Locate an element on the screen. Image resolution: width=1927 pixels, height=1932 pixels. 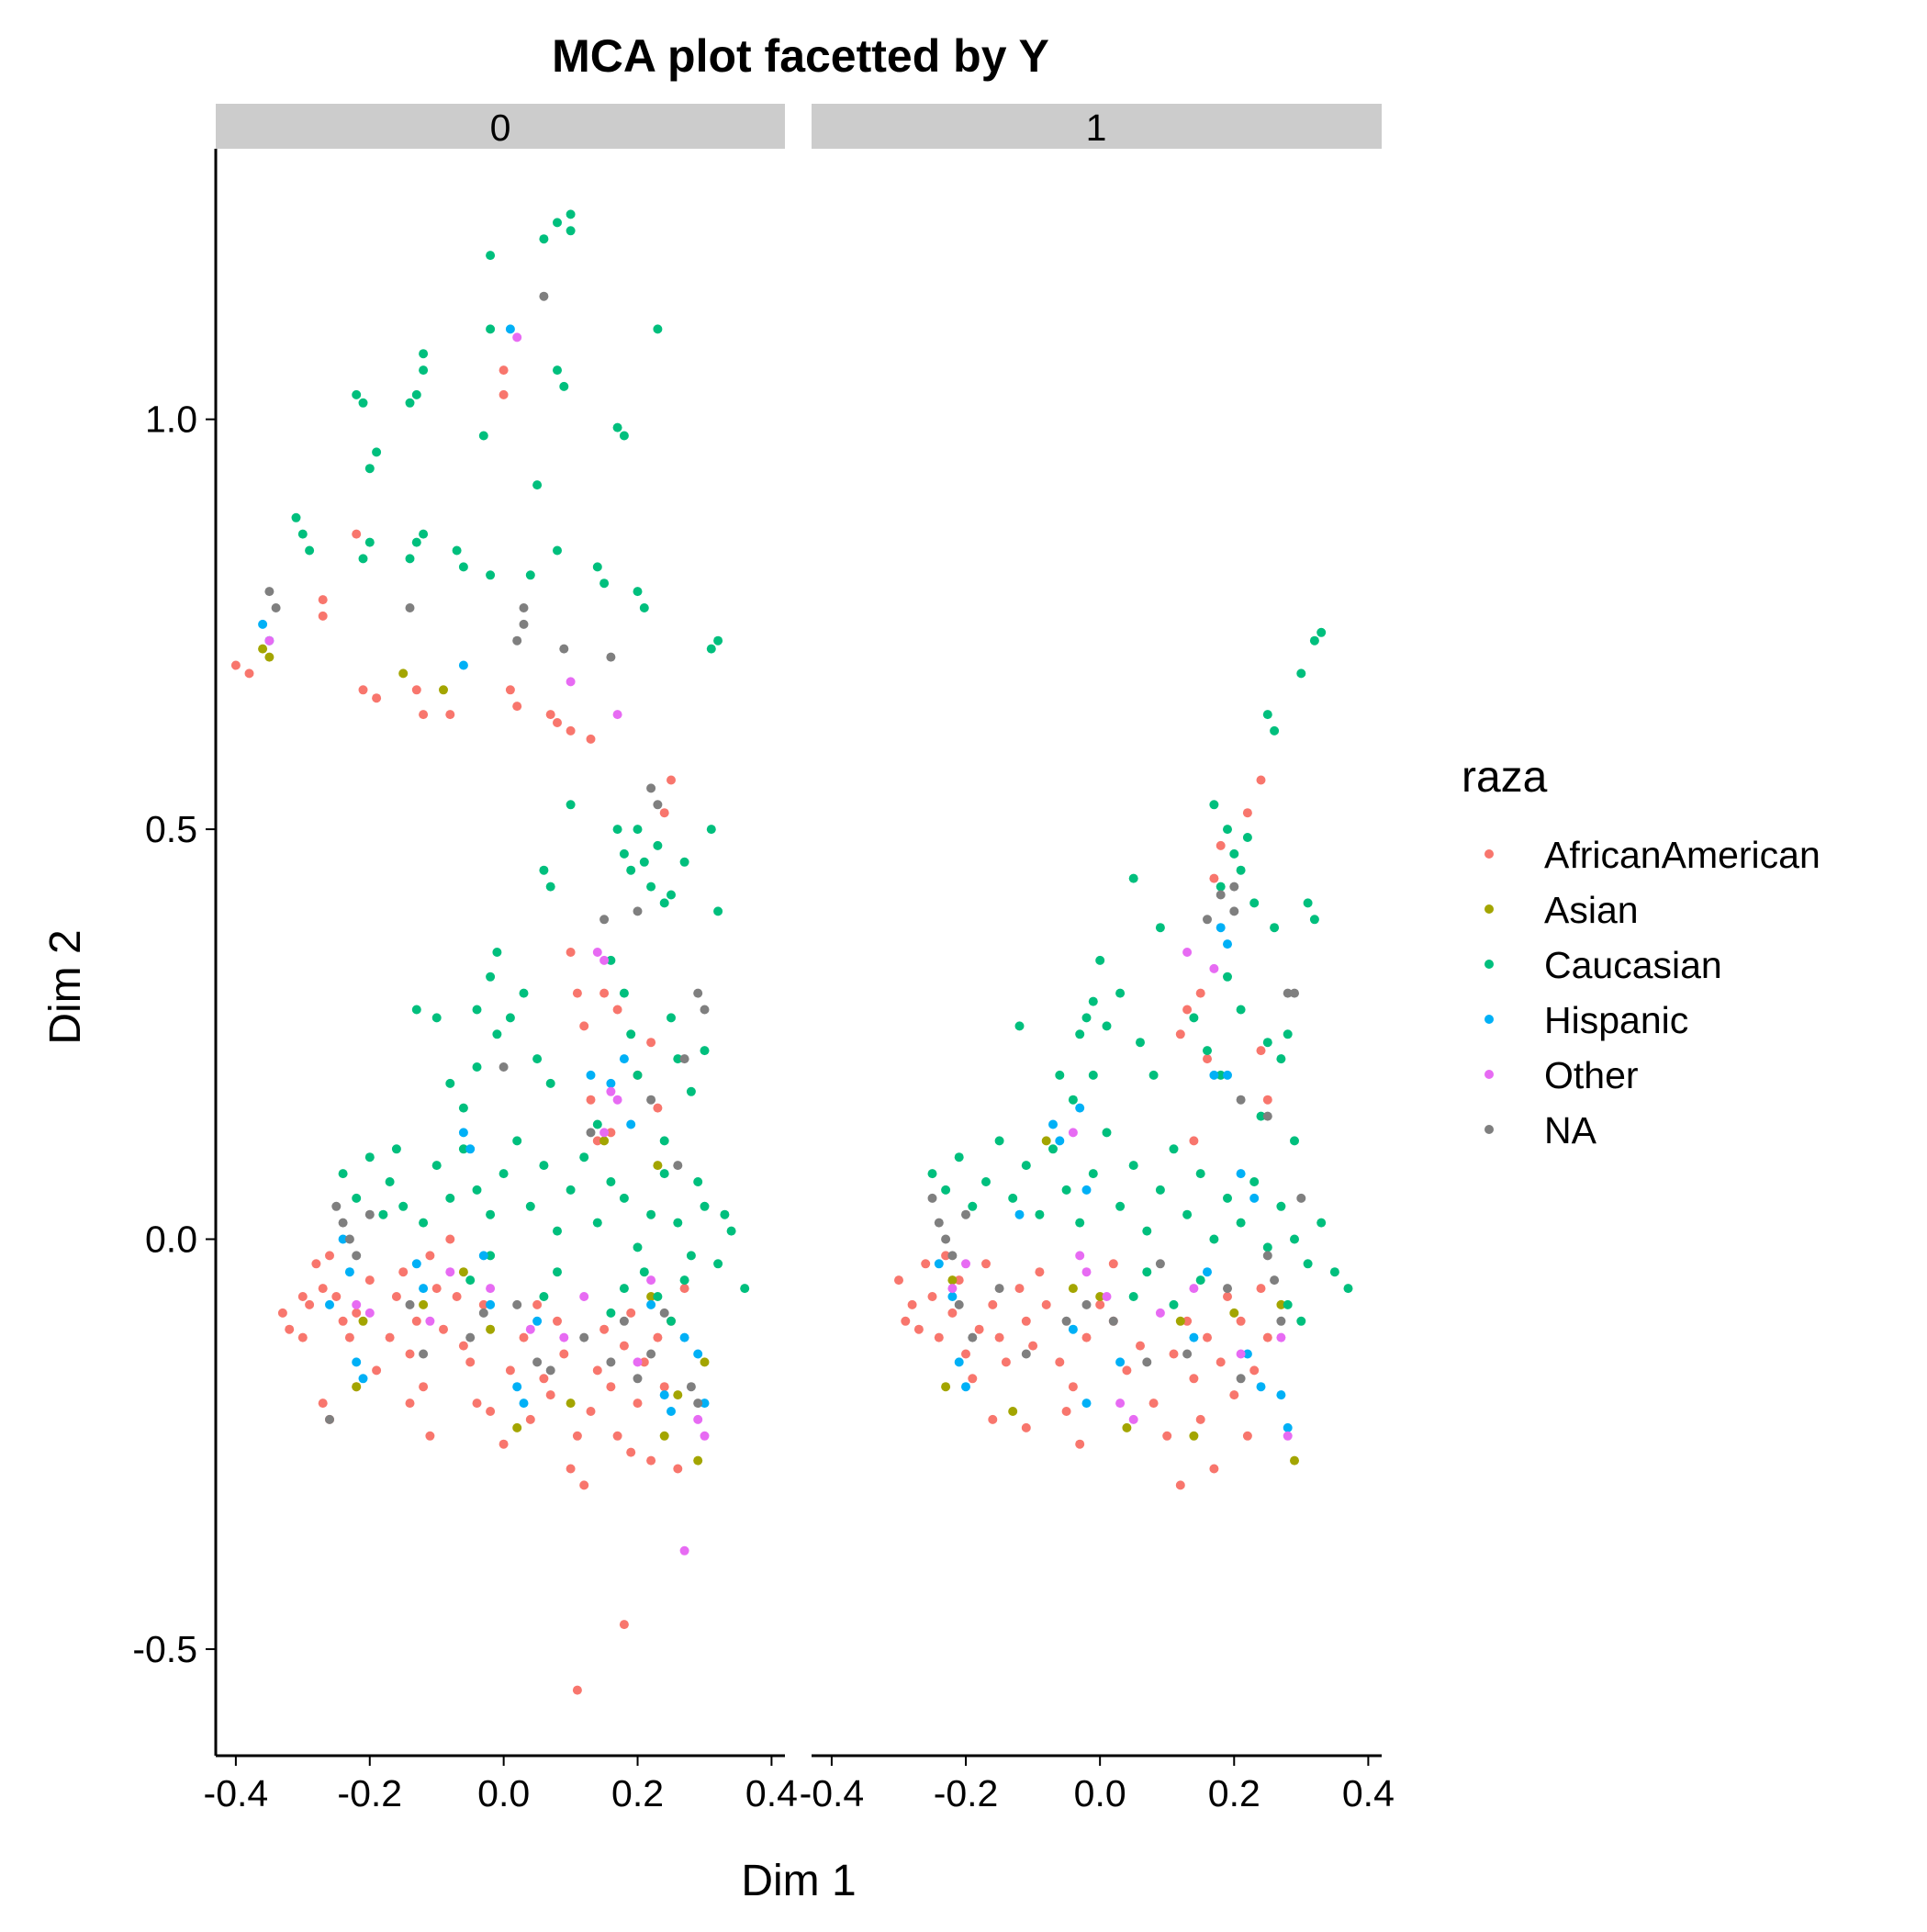
data-point-asian is located at coordinates (424, 1304).